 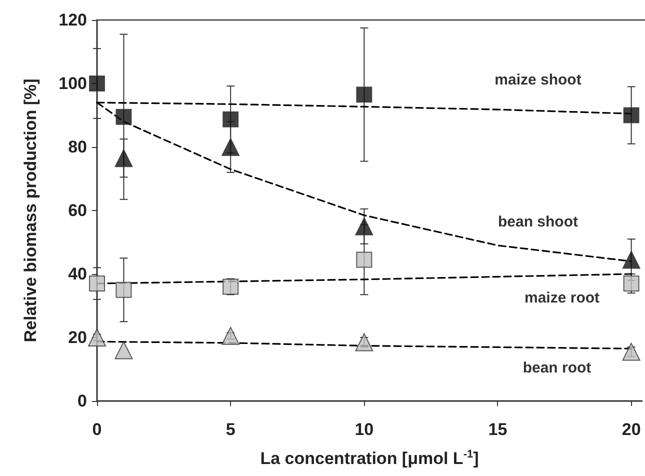 What do you see at coordinates (82, 401) in the screenshot?
I see `y-tick-label: 0` at bounding box center [82, 401].